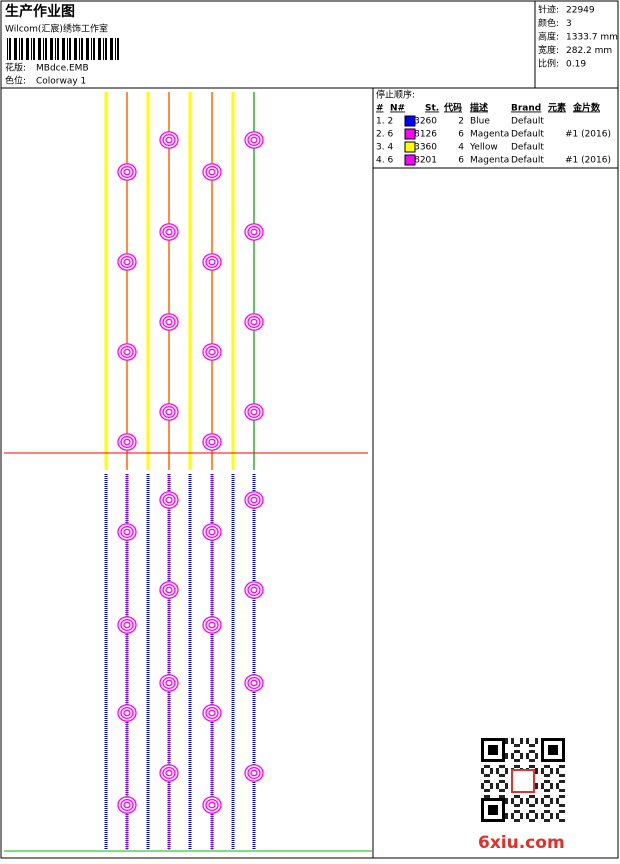 The width and height of the screenshot is (620, 864). Describe the element at coordinates (40, 11) in the screenshot. I see `title: 生产作业图` at that location.